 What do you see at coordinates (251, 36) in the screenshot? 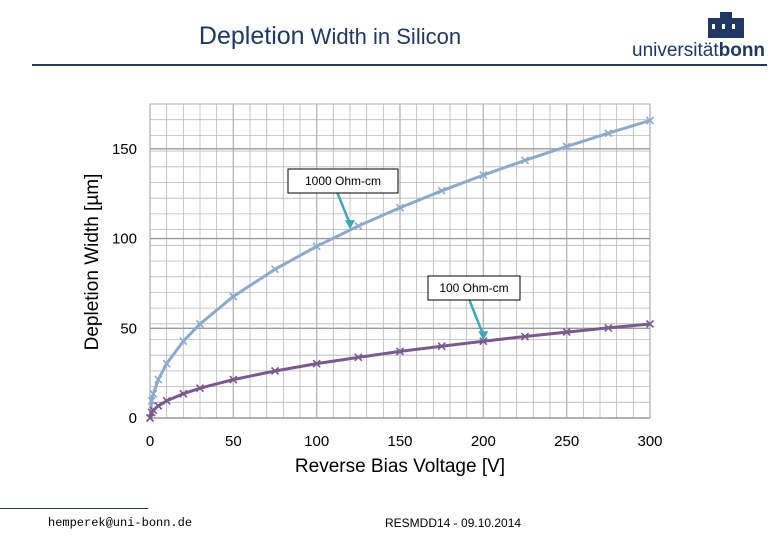
I see `slide-title-main: Depletion` at bounding box center [251, 36].